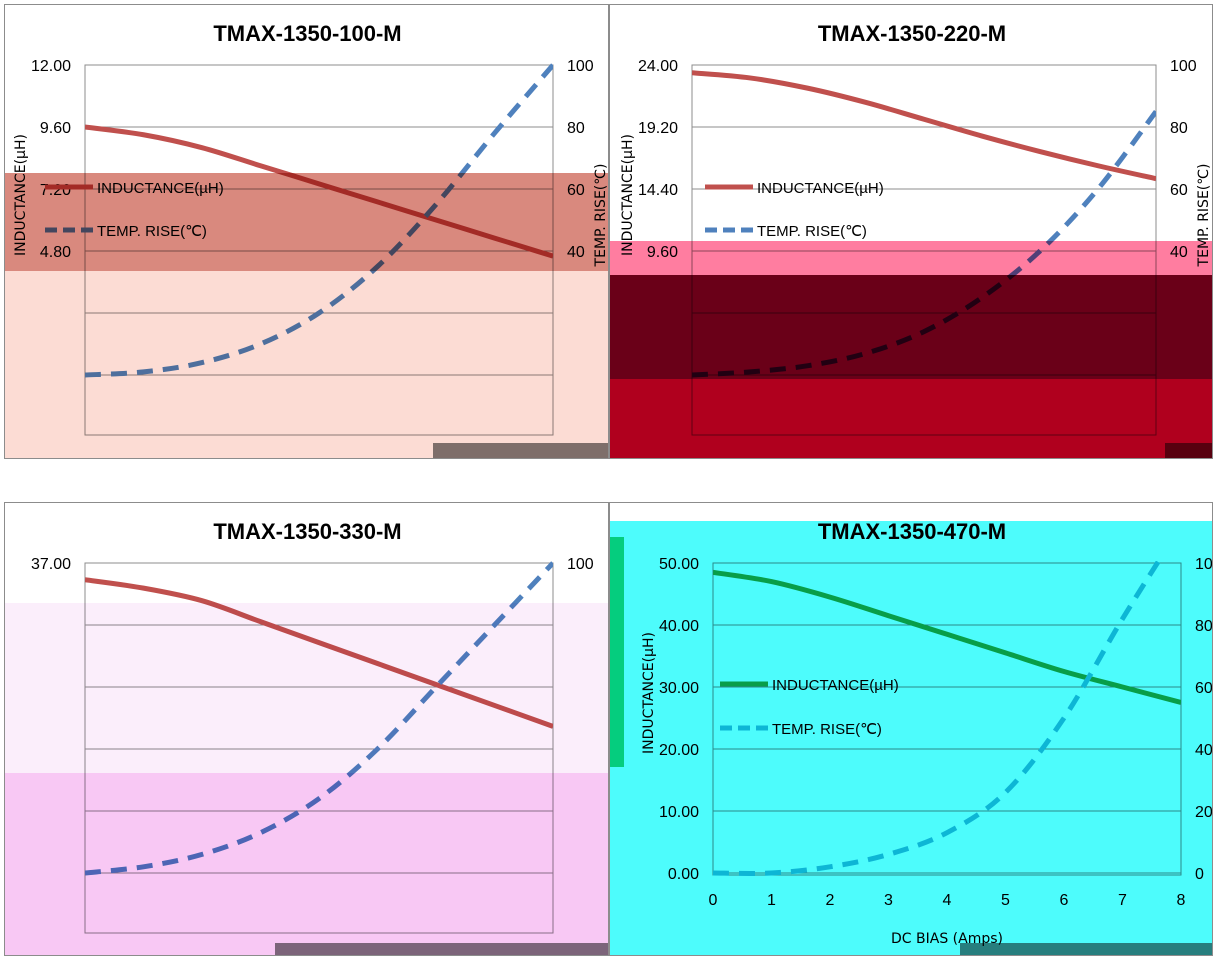 This screenshot has width=1213, height=956. I want to click on left-tick-label: 9.60, so click(55, 128).